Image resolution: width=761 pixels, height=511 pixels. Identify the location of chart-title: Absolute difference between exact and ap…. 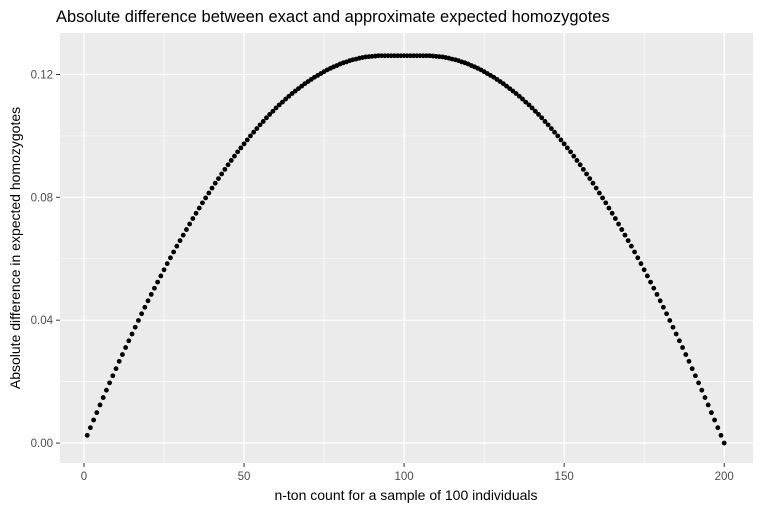
(333, 17).